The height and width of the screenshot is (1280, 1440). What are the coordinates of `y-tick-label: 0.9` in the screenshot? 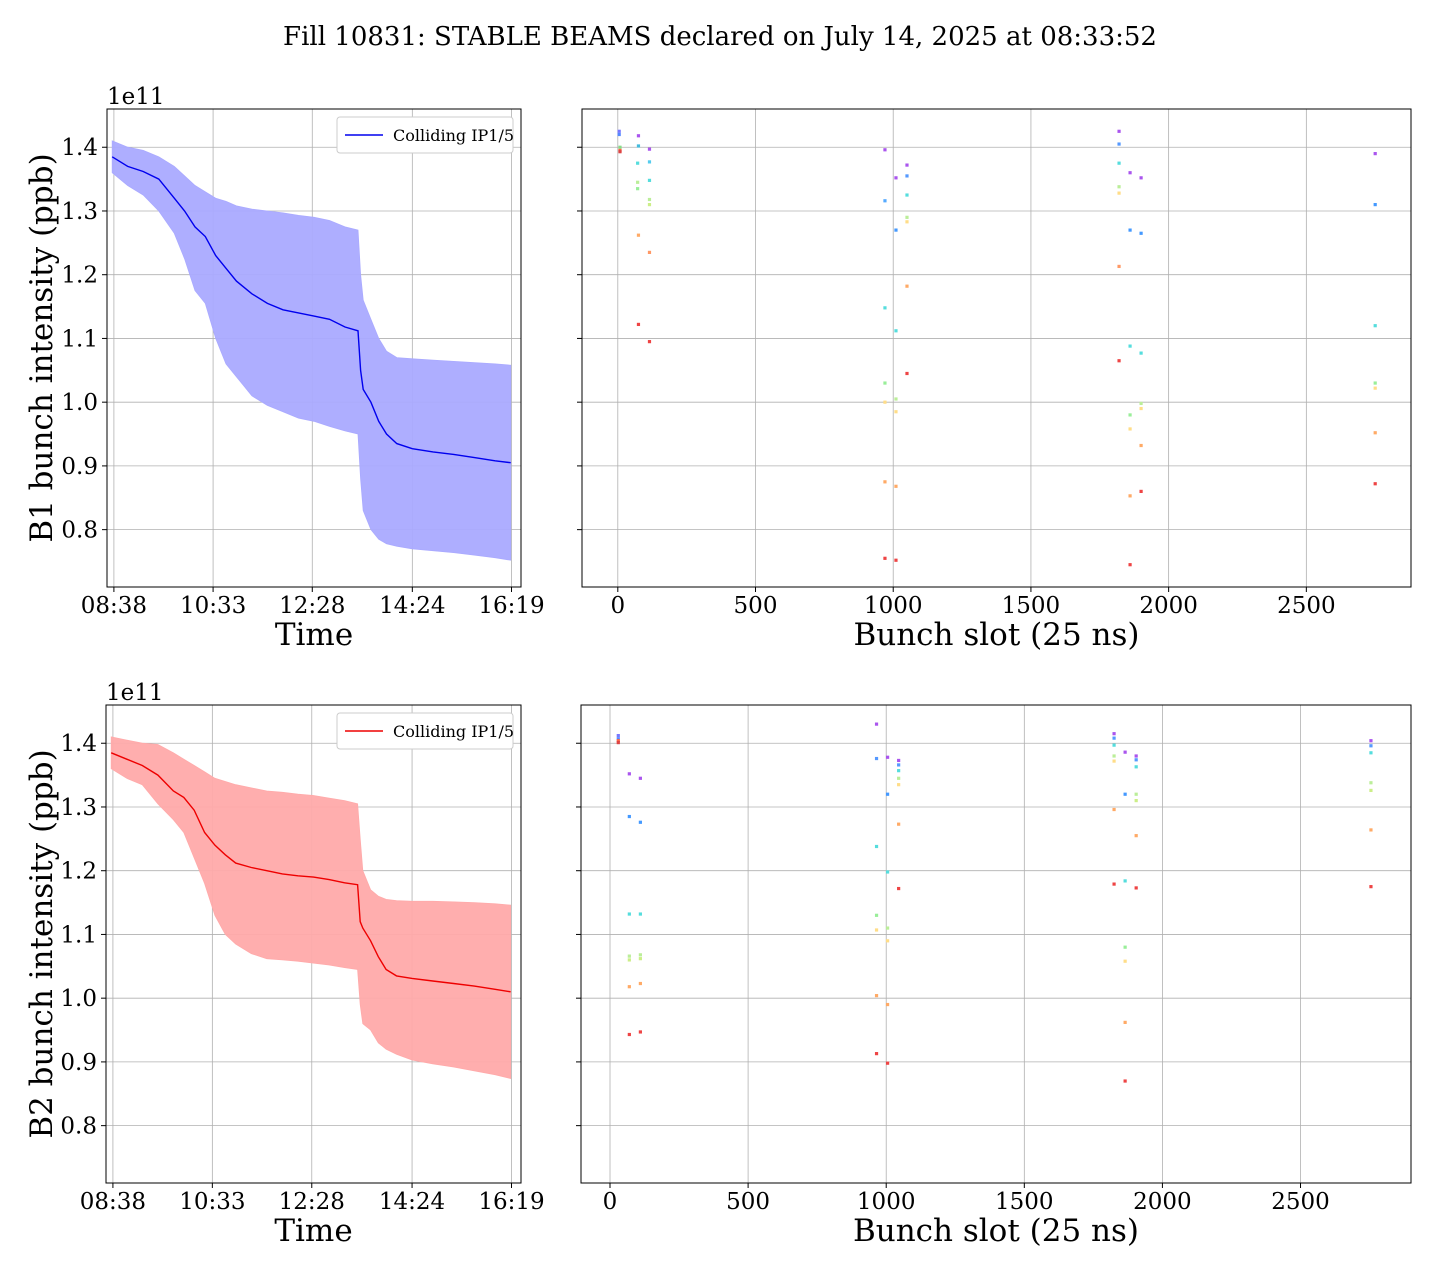 It's located at (78, 1063).